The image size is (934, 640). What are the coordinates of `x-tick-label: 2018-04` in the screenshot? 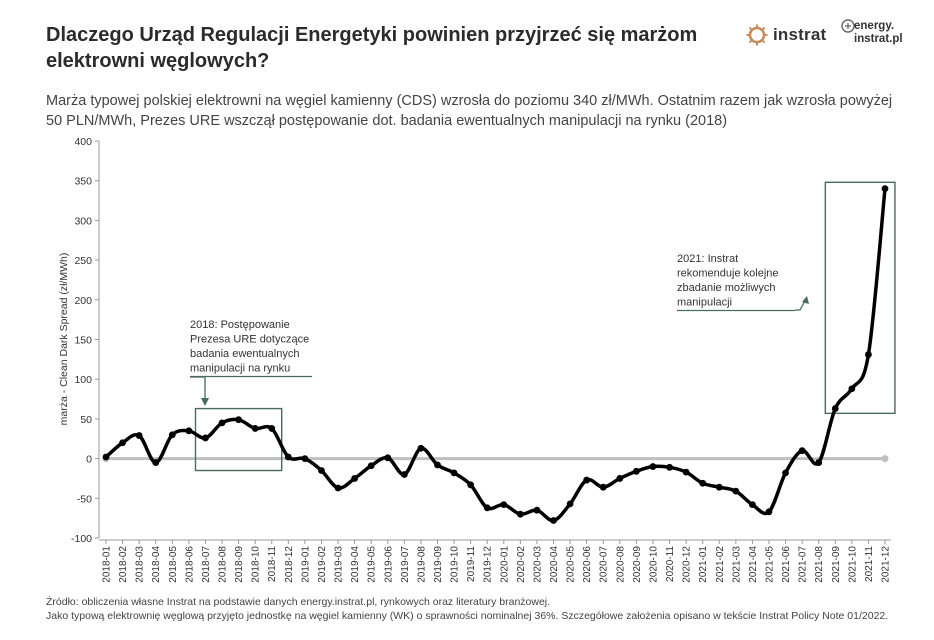 It's located at (156, 564).